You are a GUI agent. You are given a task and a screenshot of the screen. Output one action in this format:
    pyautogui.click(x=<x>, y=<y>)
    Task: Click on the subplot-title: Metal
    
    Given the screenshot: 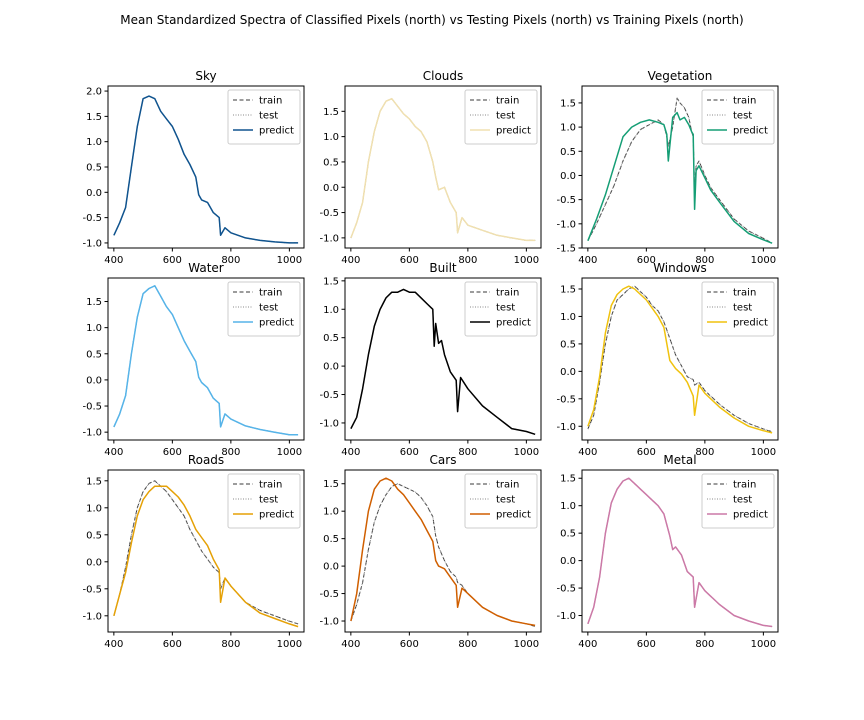 What is the action you would take?
    pyautogui.click(x=679, y=460)
    